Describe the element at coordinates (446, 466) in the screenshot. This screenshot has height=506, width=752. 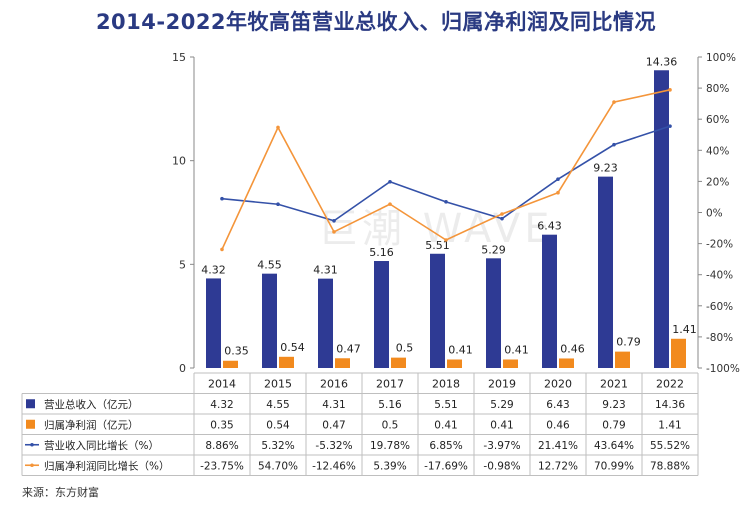
I see `profit-yoy-table-cell: -17.69%` at that location.